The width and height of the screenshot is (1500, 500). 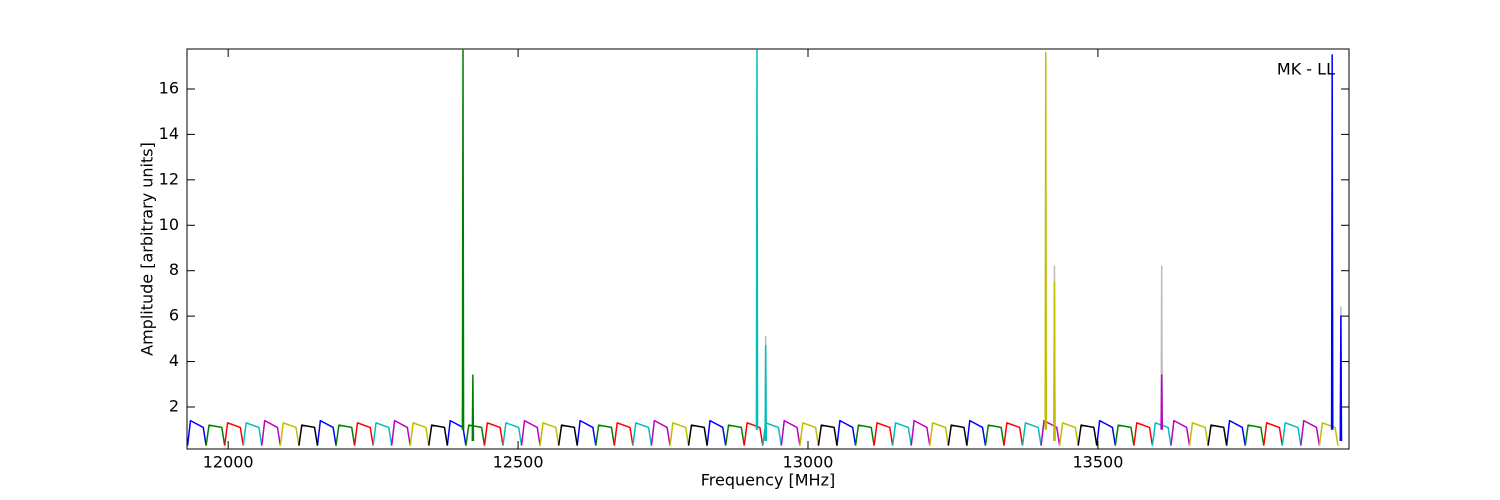 I want to click on x-tick-label: 12500, so click(x=518, y=462).